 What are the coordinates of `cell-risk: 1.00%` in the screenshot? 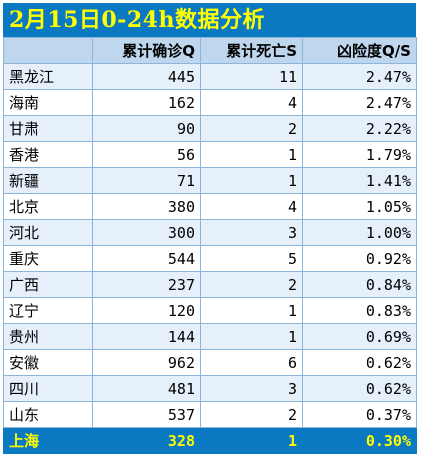 It's located at (359, 232).